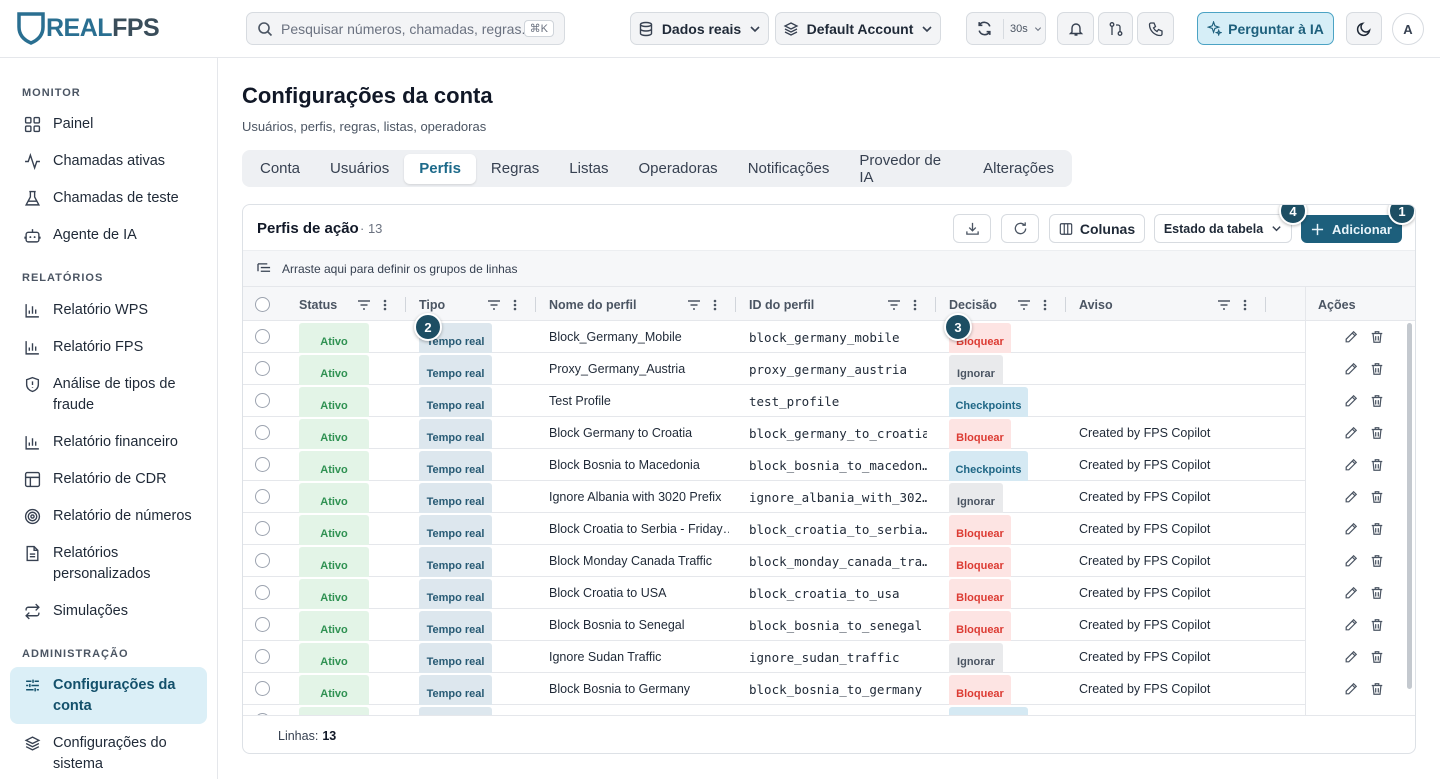 The height and width of the screenshot is (779, 1440). I want to click on sidebar-item-relatorio-wps: Relatório WPS, so click(108, 310).